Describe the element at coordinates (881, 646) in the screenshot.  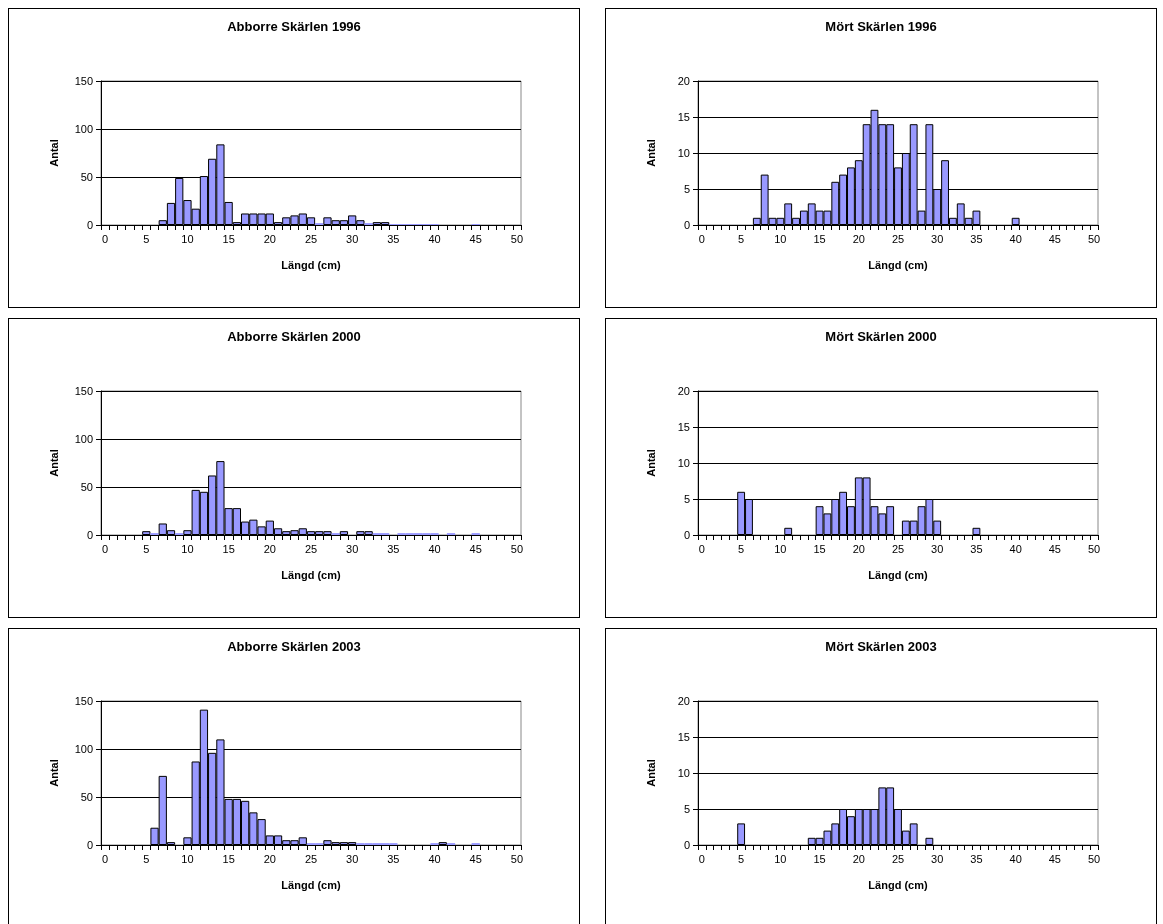
I see `chart-title: Mört Skärlen 2003` at that location.